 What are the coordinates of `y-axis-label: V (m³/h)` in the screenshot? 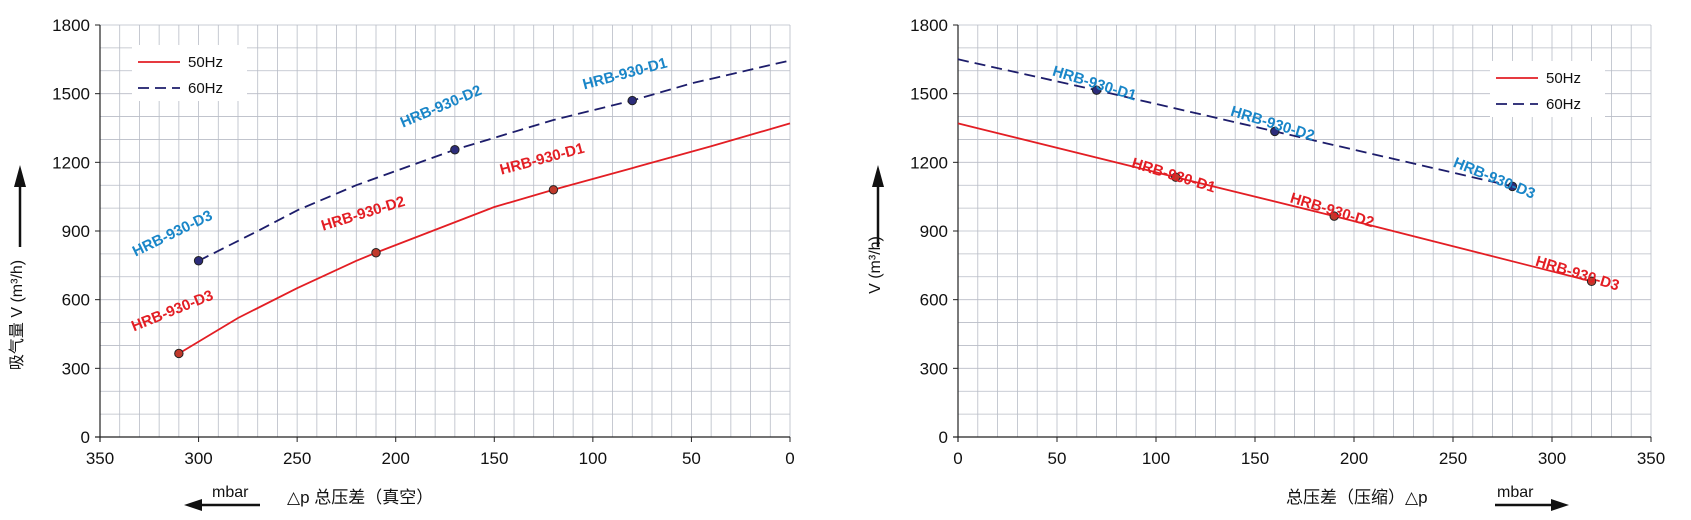 It's located at (875, 265).